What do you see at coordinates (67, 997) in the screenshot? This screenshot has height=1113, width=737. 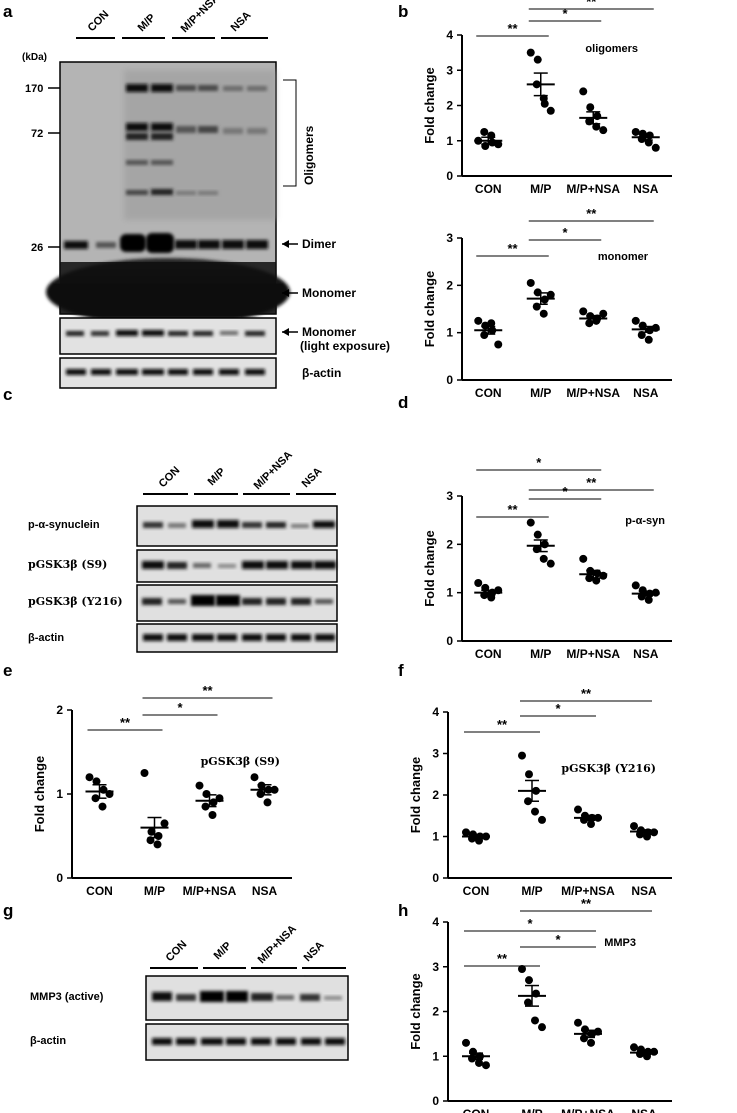 I see `row-label-mmp3: MMP3 (active)` at bounding box center [67, 997].